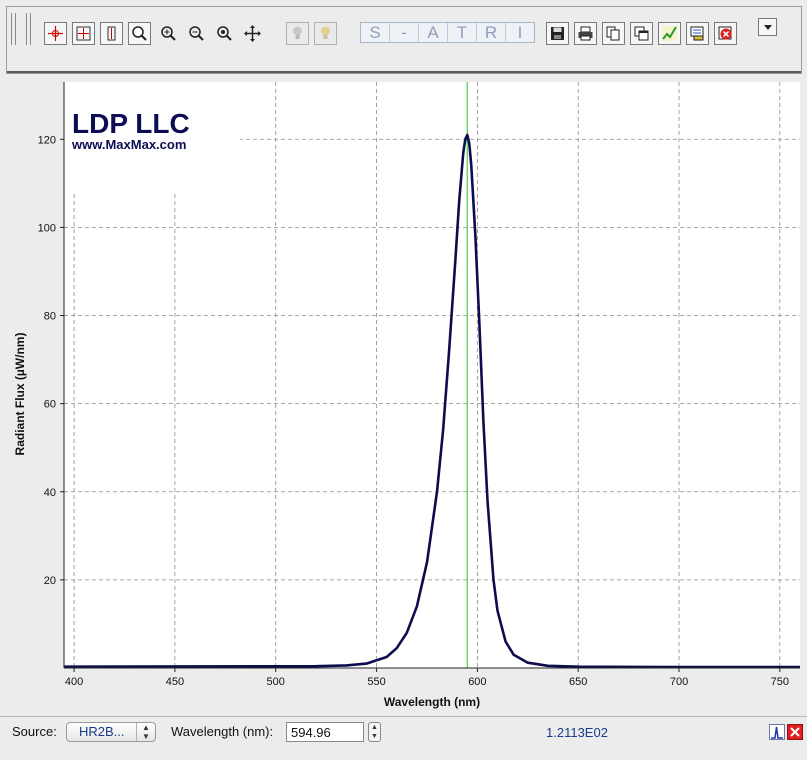 The image size is (807, 760). I want to click on toolbar: S - A T R I, so click(404, 40).